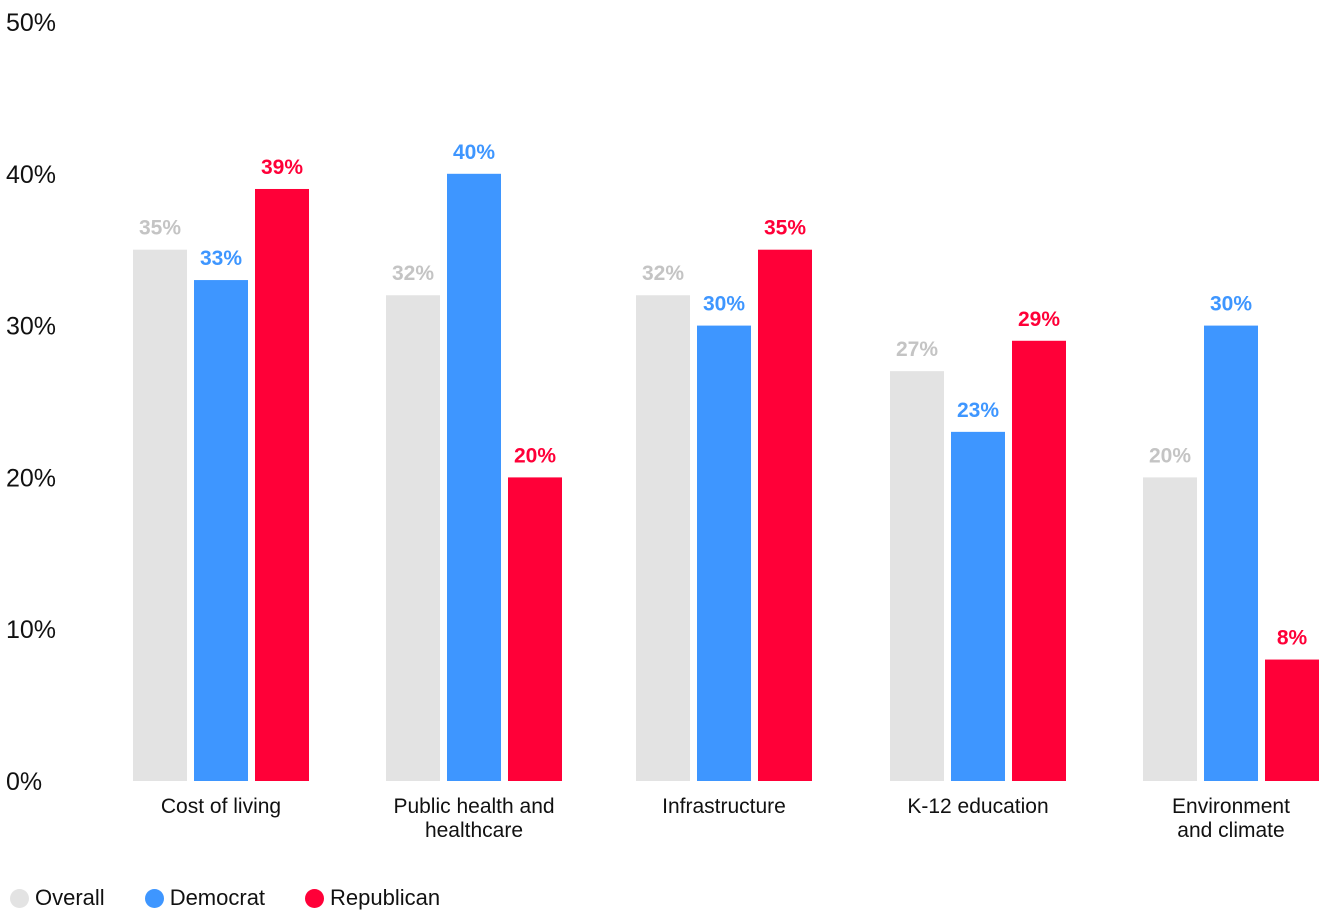 This screenshot has width=1322, height=912. Describe the element at coordinates (19, 898) in the screenshot. I see `legend-swatch-overall` at that location.